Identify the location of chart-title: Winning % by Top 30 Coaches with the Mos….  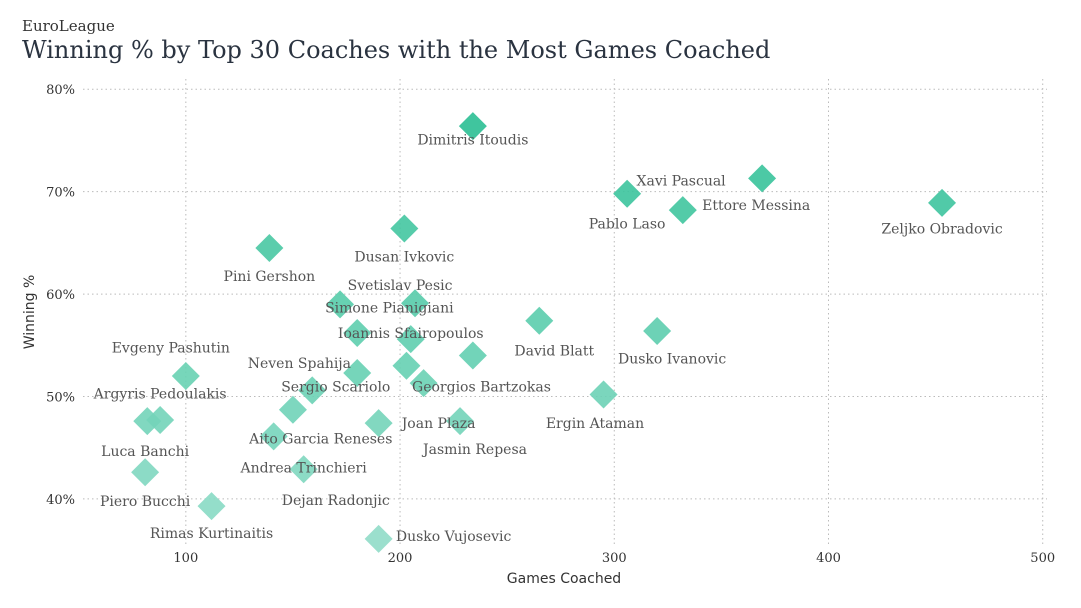
(396, 50).